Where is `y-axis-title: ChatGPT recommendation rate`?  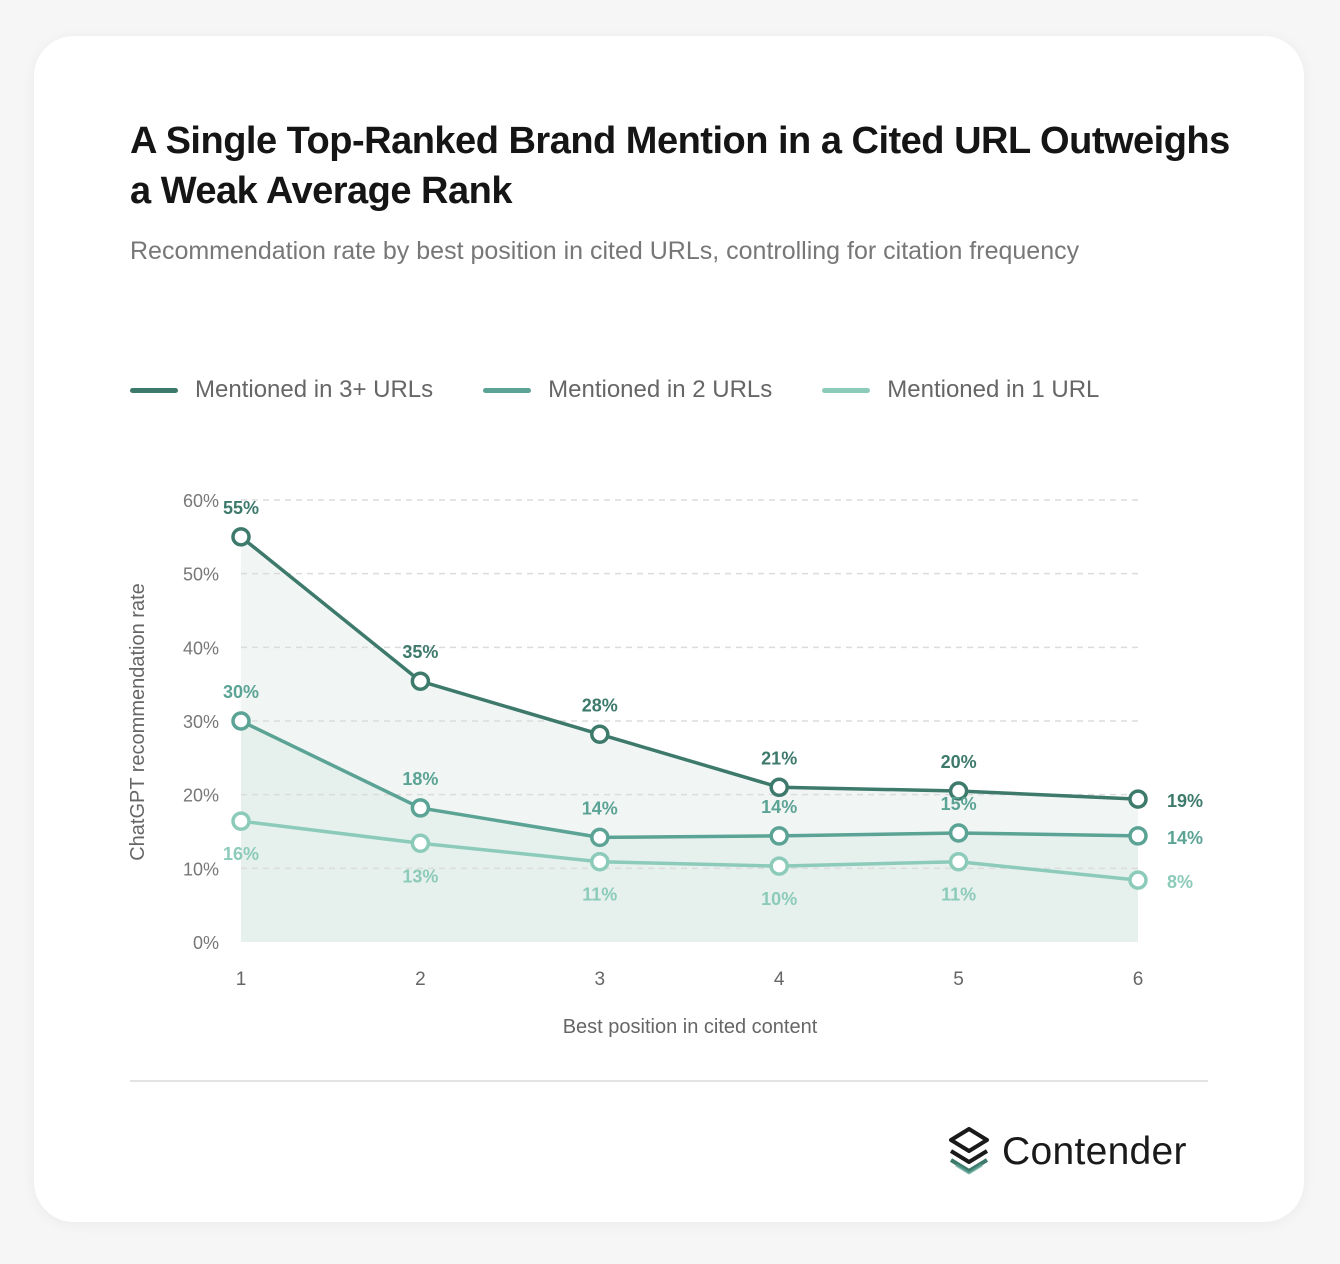 y-axis-title: ChatGPT recommendation rate is located at coordinates (138, 722).